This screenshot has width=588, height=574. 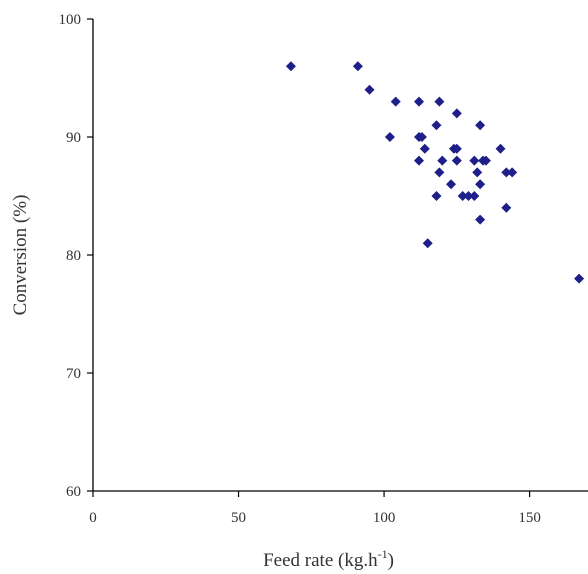 I want to click on x-axis-ticks: 0 50 100 150, so click(x=315, y=508).